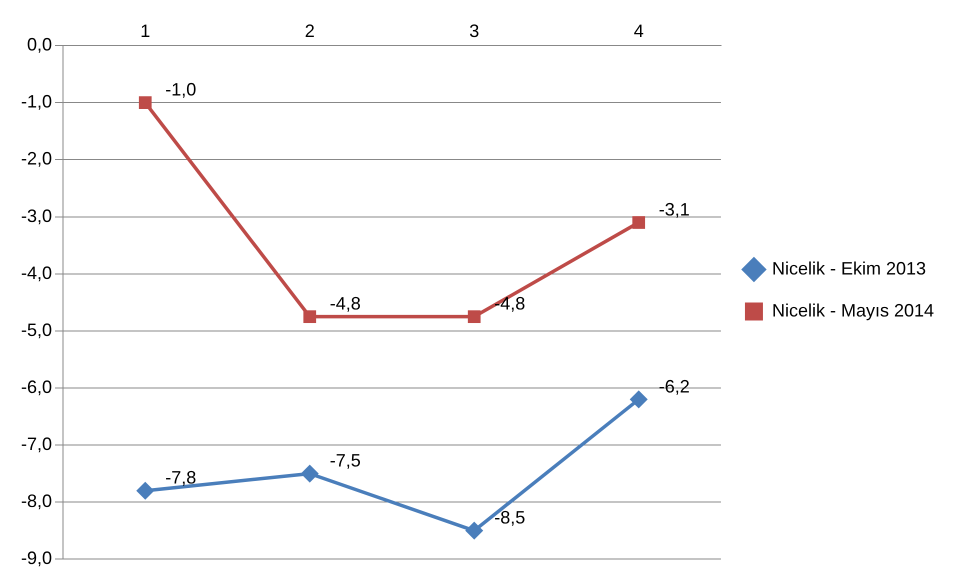 Image resolution: width=962 pixels, height=581 pixels. Describe the element at coordinates (853, 310) in the screenshot. I see `legend-label: Nicelik - Mayıs 2014` at that location.